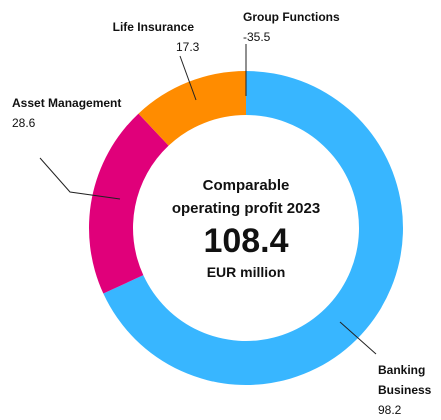 This screenshot has width=441, height=420. What do you see at coordinates (390, 410) in the screenshot?
I see `value-label: 98.2` at bounding box center [390, 410].